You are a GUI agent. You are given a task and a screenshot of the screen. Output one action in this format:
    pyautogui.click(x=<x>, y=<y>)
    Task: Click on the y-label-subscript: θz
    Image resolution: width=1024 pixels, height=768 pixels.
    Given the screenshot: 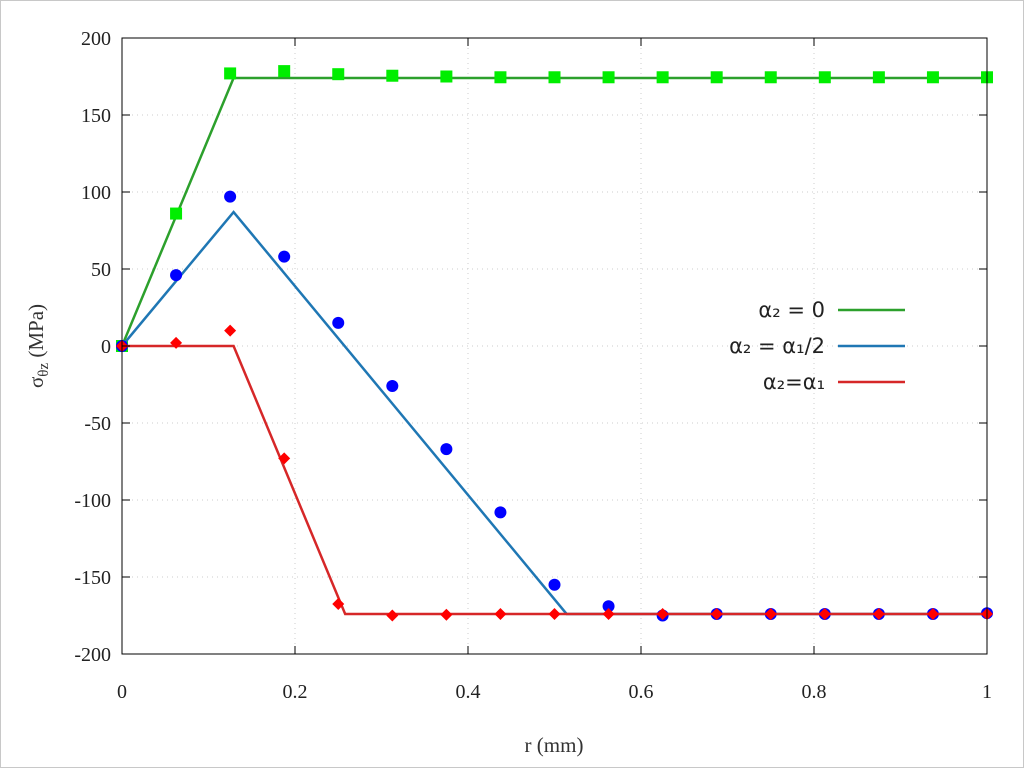 What is the action you would take?
    pyautogui.click(x=44, y=370)
    